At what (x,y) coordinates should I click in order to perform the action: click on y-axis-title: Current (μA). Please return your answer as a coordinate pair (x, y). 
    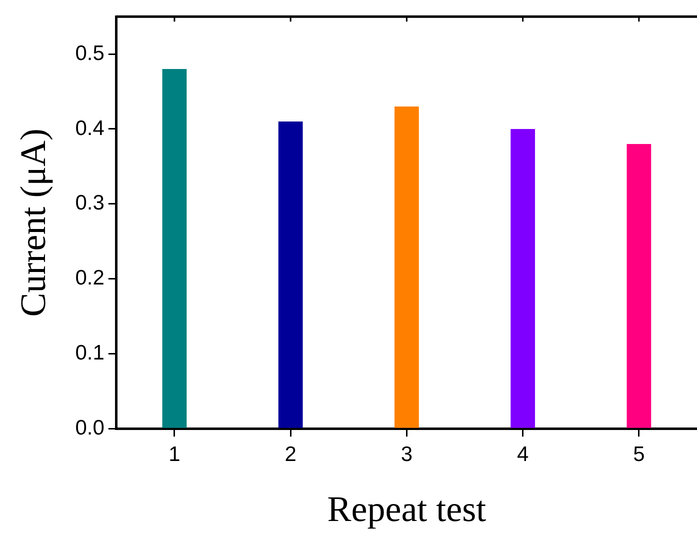
    Looking at the image, I should click on (33, 222).